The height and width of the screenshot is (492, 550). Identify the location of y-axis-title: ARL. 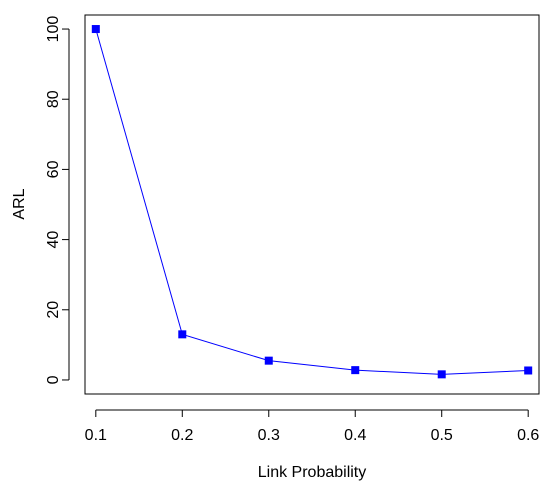
(19, 203).